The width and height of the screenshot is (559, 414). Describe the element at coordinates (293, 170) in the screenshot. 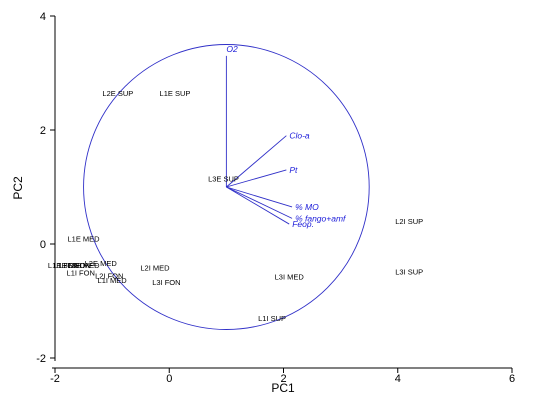

I see `vector-label: Pt` at that location.